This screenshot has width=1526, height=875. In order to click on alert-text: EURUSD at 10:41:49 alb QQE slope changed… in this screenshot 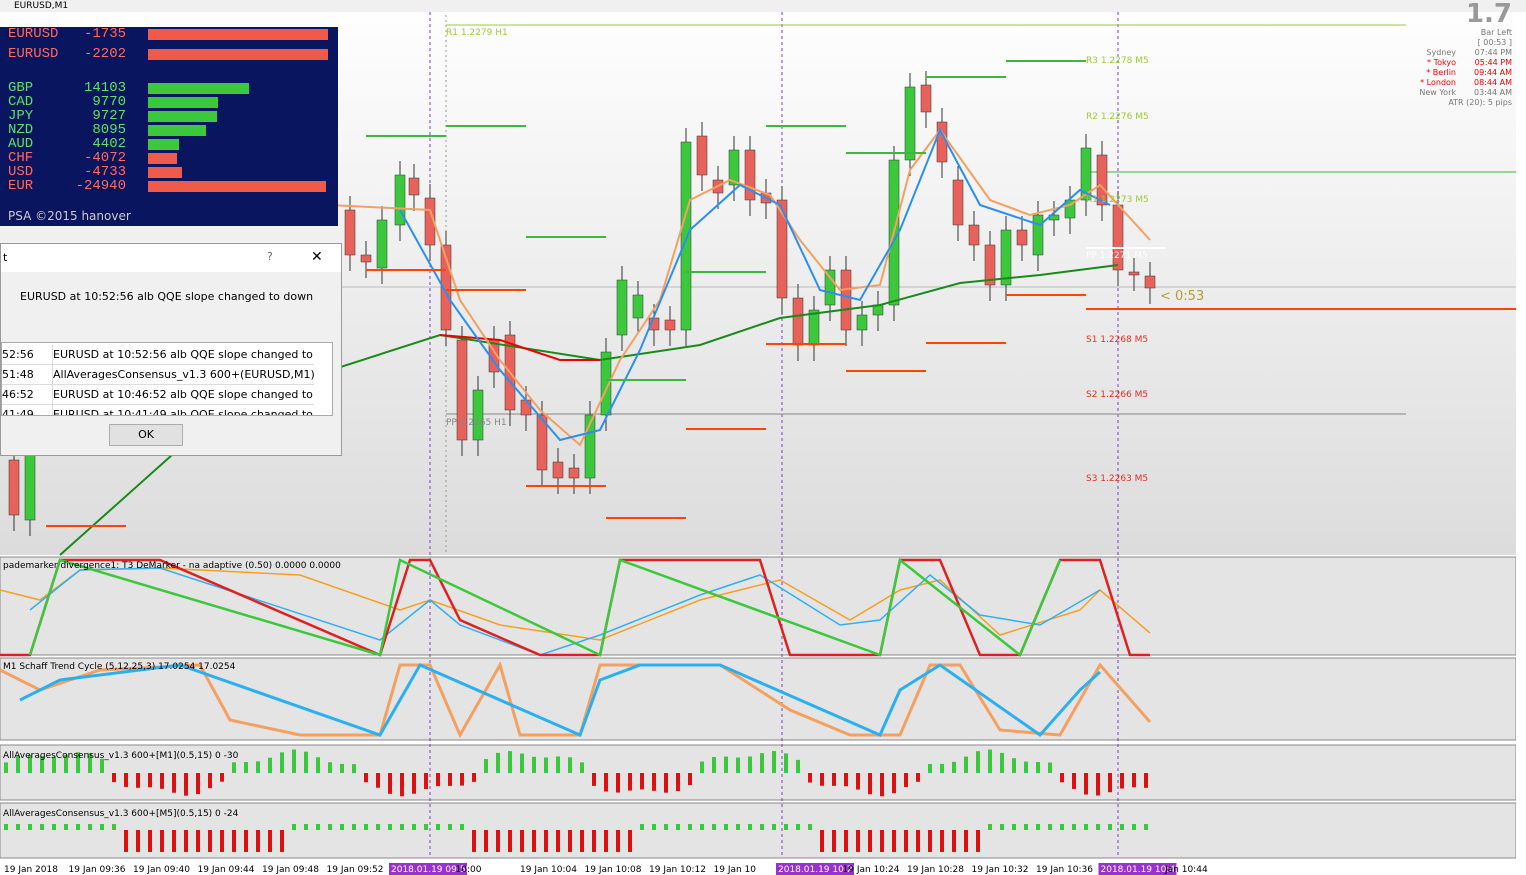, I will do `click(183, 410)`.